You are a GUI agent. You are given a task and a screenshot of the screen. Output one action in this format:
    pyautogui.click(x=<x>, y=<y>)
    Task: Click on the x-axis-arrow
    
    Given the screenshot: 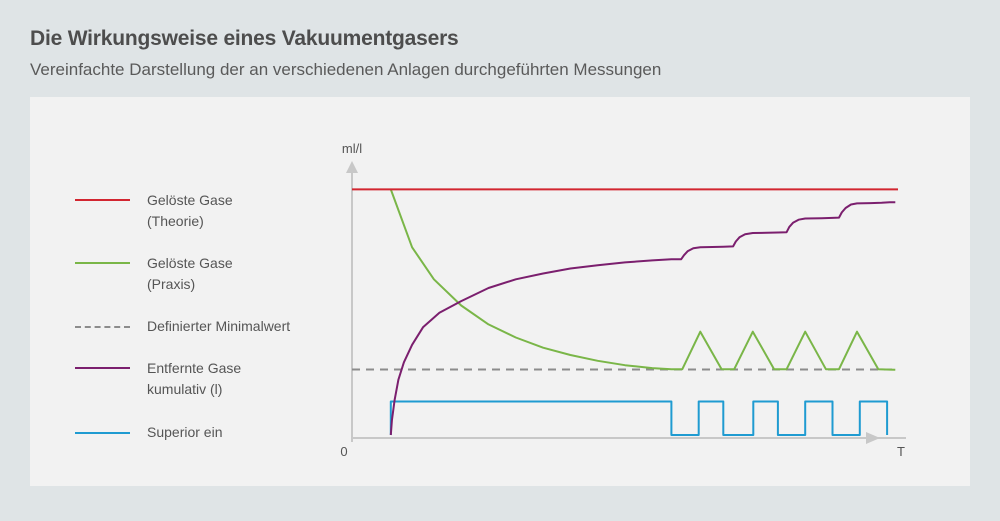 What is the action you would take?
    pyautogui.click(x=873, y=438)
    